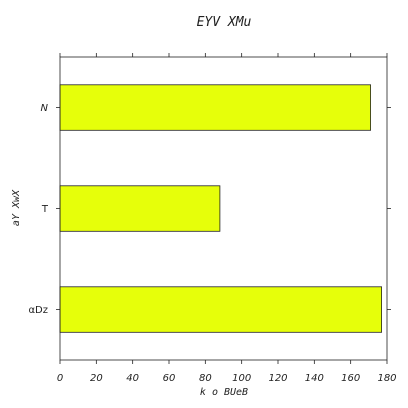 Image resolution: width=408 pixels, height=408 pixels. I want to click on chart-title: EYV XMu, so click(224, 22).